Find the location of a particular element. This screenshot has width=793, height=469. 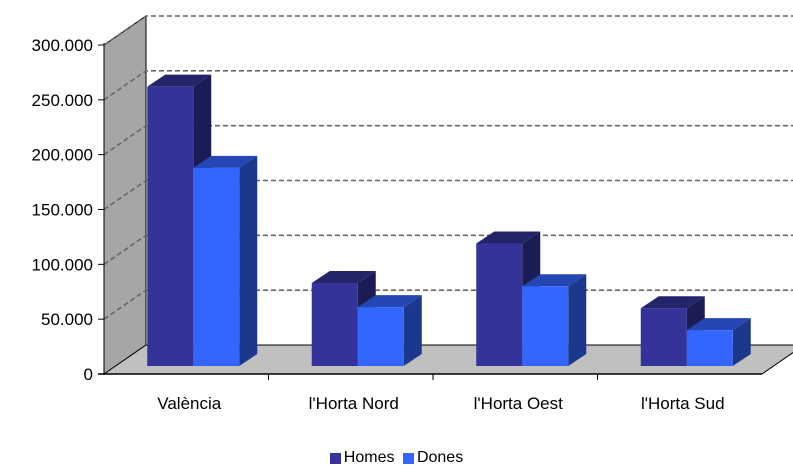

x-tick-label: l'Horta Nord is located at coordinates (354, 403).